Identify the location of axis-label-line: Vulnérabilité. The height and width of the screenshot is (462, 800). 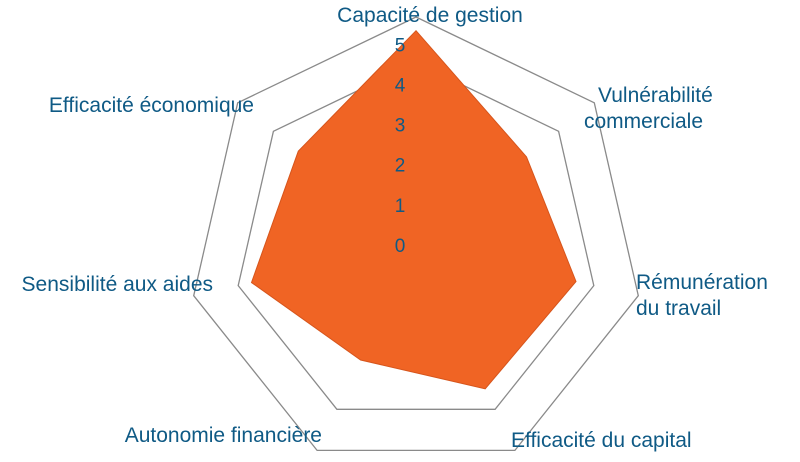
(655, 95).